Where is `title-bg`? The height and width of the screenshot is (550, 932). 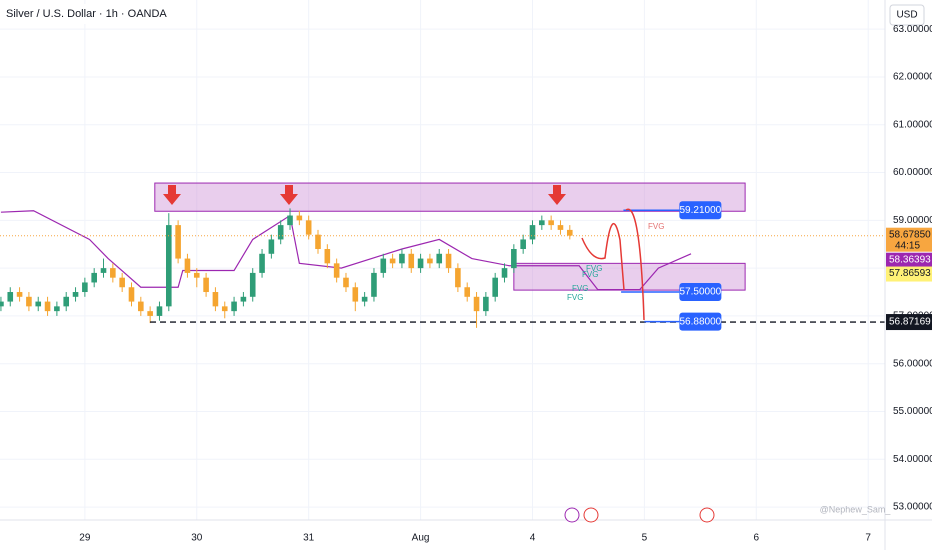 title-bg is located at coordinates (90, 14).